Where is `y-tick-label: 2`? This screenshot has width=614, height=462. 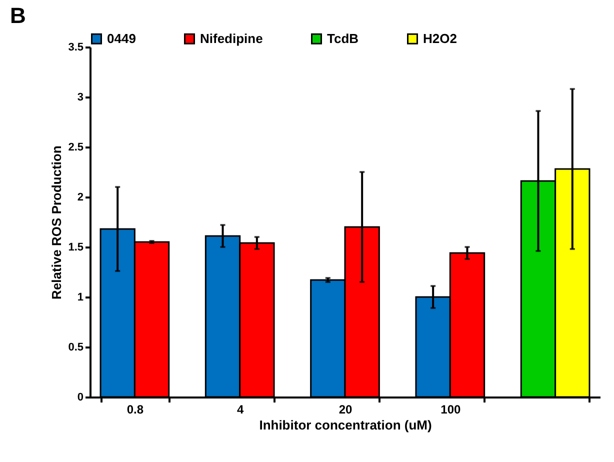 y-tick-label: 2 is located at coordinates (80, 198).